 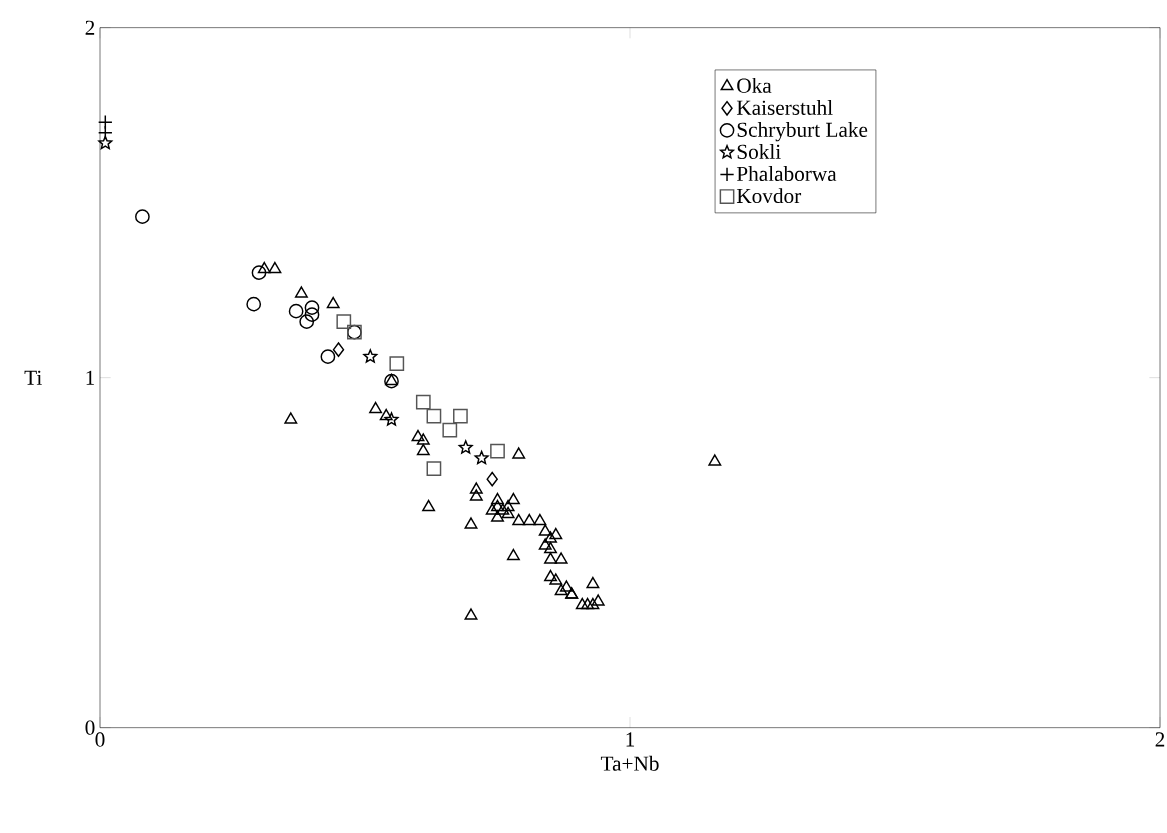 I want to click on x-tick-label: 2, so click(x=1160, y=739).